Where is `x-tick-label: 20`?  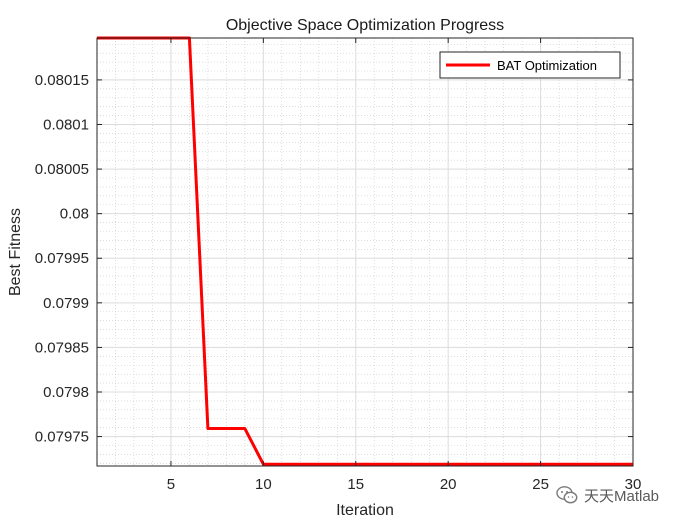
x-tick-label: 20 is located at coordinates (448, 484).